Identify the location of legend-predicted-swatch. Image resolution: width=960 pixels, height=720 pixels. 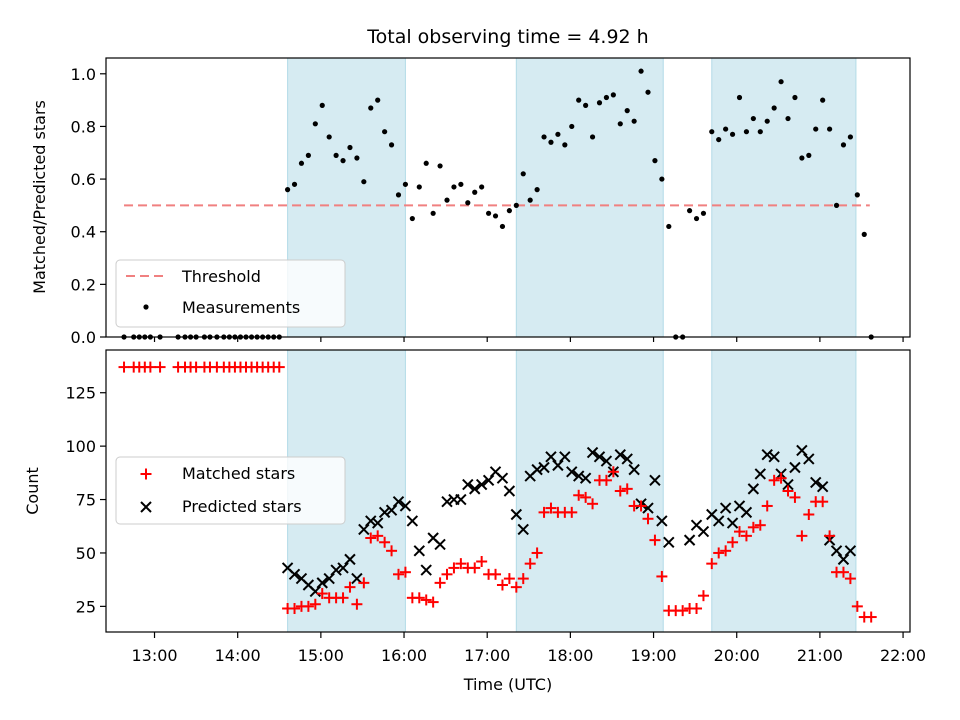
(146, 507).